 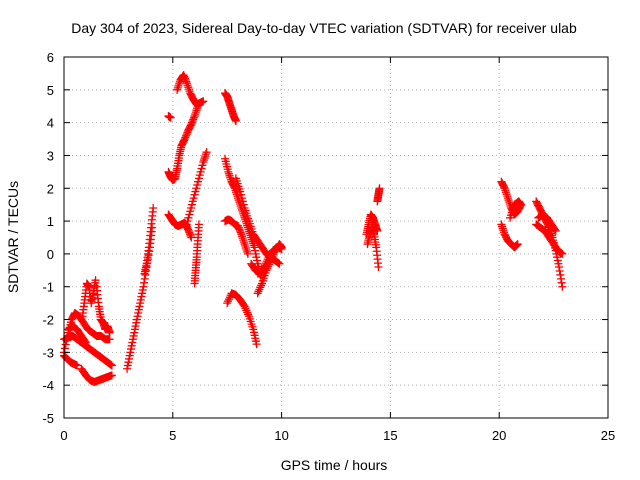 What do you see at coordinates (48, 287) in the screenshot?
I see `y-tick-label: -1` at bounding box center [48, 287].